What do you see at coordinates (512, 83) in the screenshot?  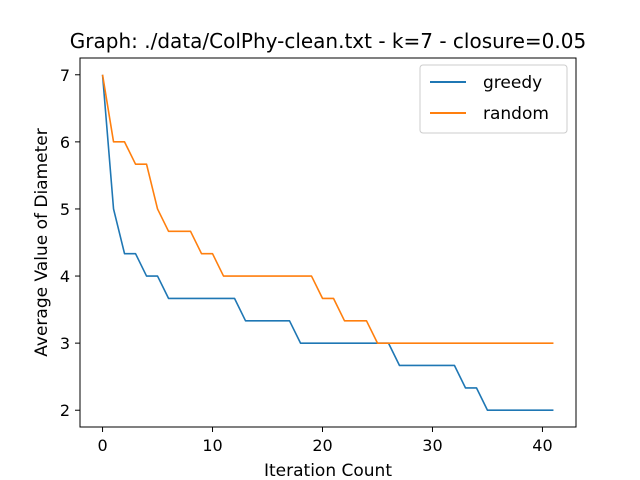 I see `legend-label-greedy: greedy` at bounding box center [512, 83].